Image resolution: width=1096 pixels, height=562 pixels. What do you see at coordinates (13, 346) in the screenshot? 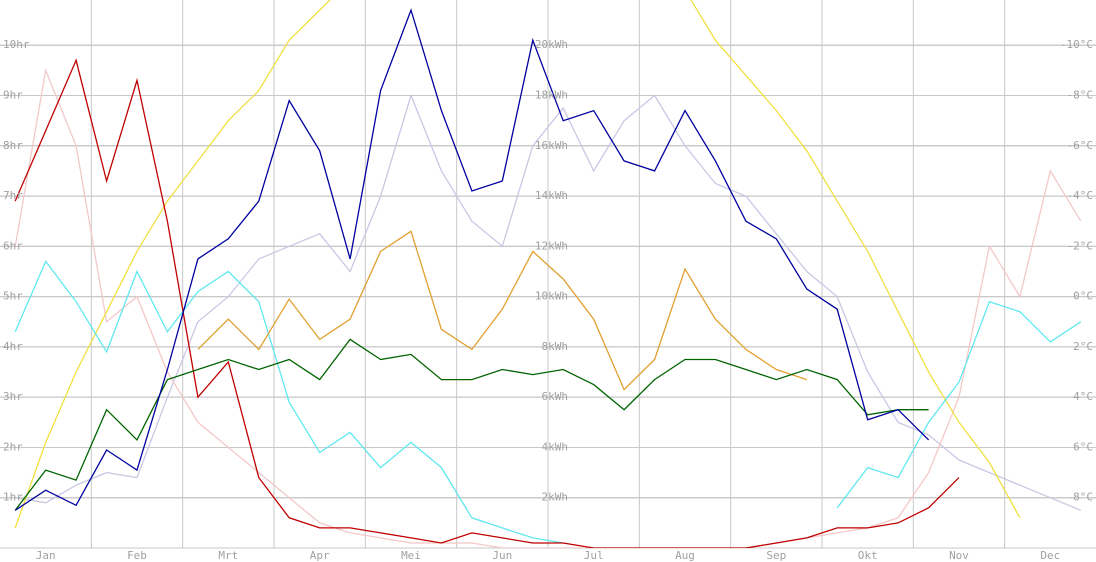
I see `yticks-label: 4hr` at bounding box center [13, 346].